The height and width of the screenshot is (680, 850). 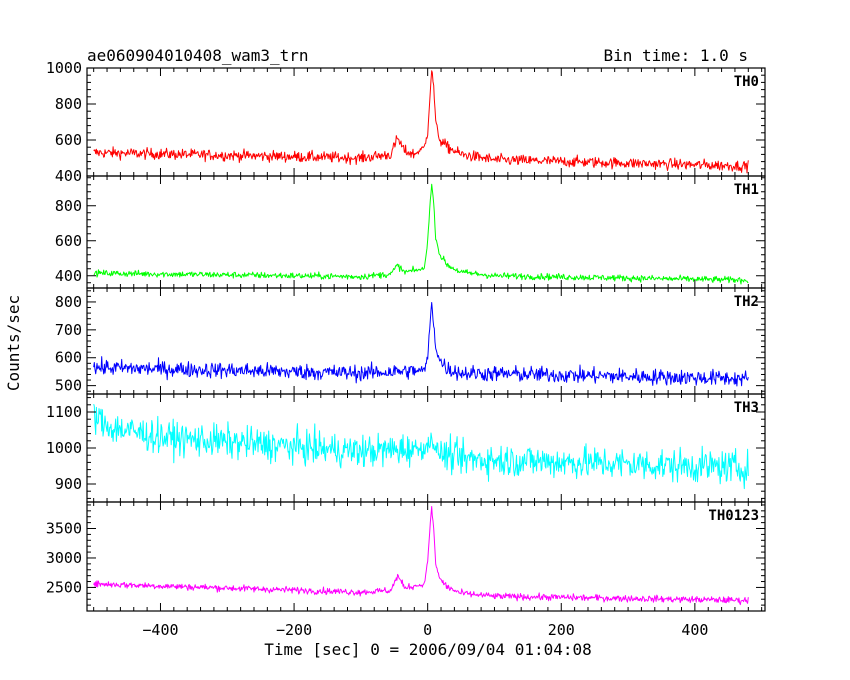 I want to click on y-tick-label: 900, so click(x=68, y=484).